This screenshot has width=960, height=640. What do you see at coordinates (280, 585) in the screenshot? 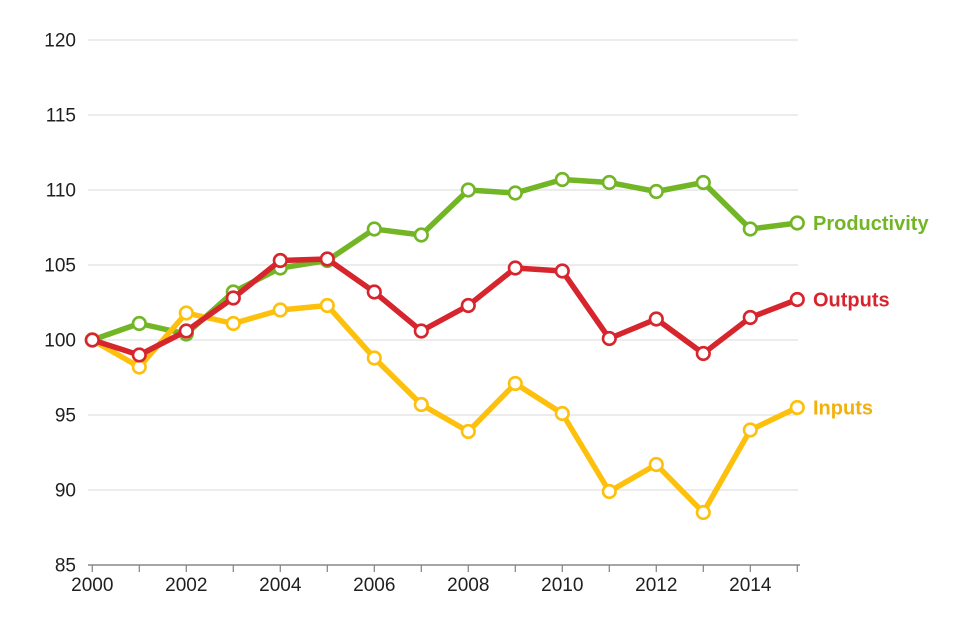
I see `x-tick-label: 2004` at bounding box center [280, 585].